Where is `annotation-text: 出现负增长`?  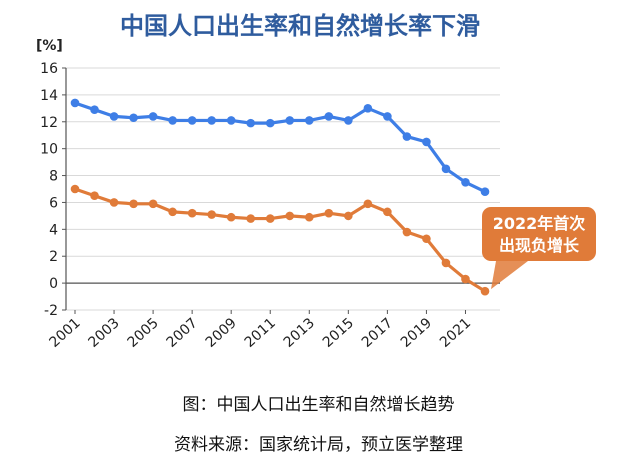 annotation-text: 出现负增长 is located at coordinates (539, 245).